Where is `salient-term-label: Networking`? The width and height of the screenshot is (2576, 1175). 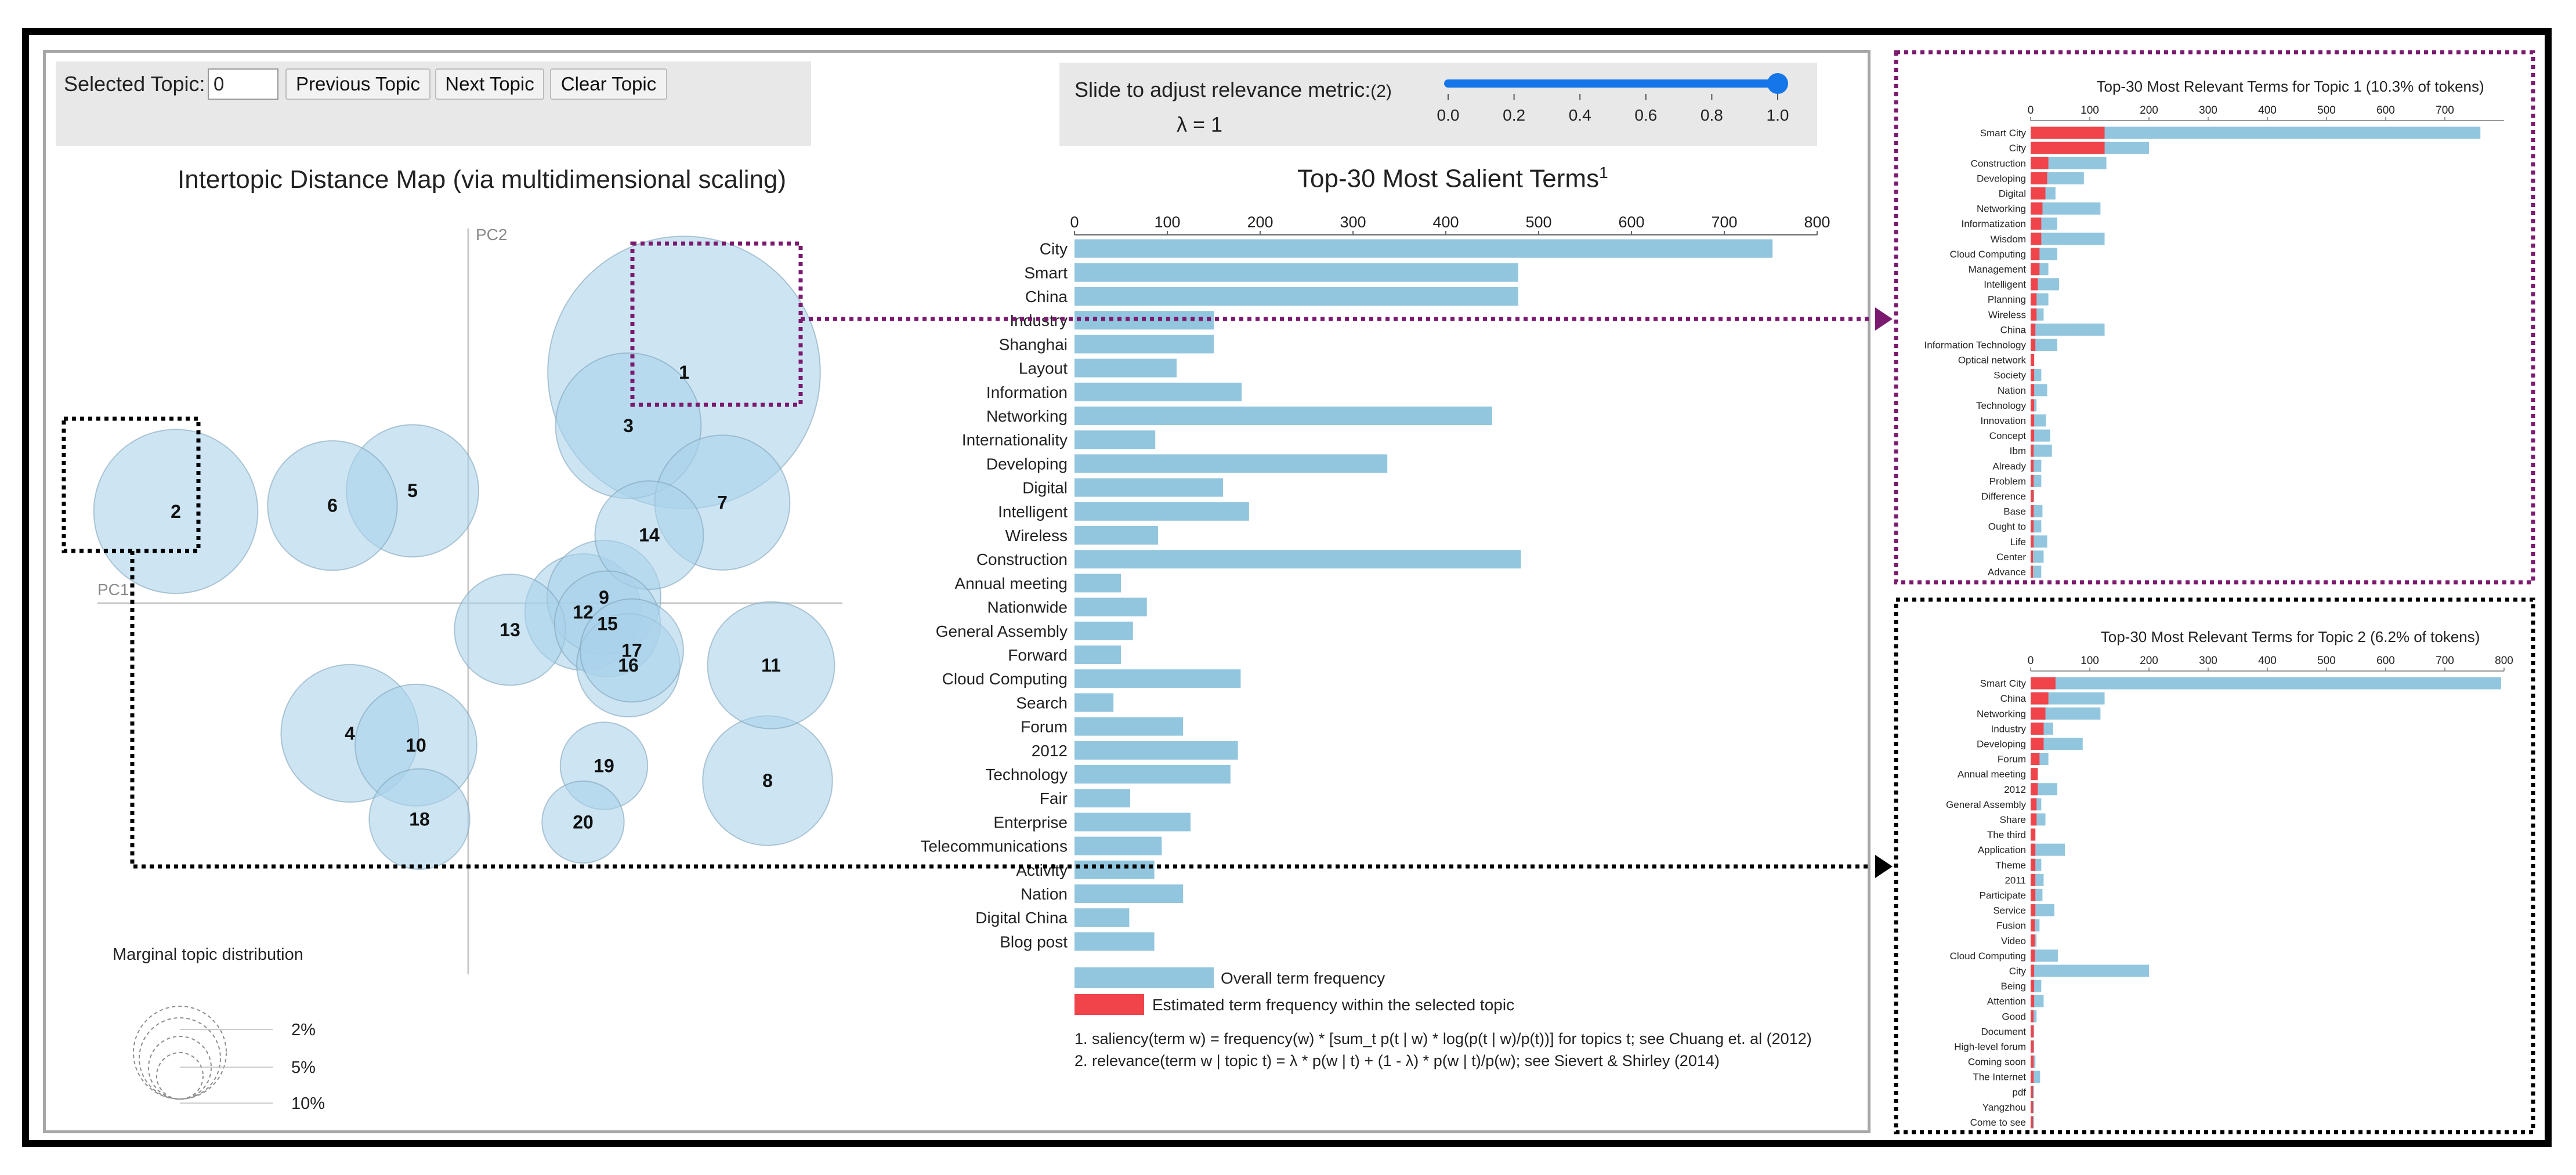
salient-term-label: Networking is located at coordinates (1027, 416).